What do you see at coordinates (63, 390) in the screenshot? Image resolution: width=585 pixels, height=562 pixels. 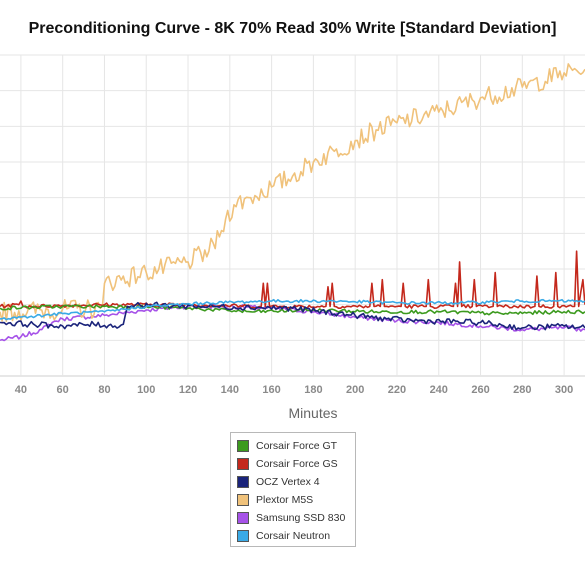 I see `x-tick-label: 60` at bounding box center [63, 390].